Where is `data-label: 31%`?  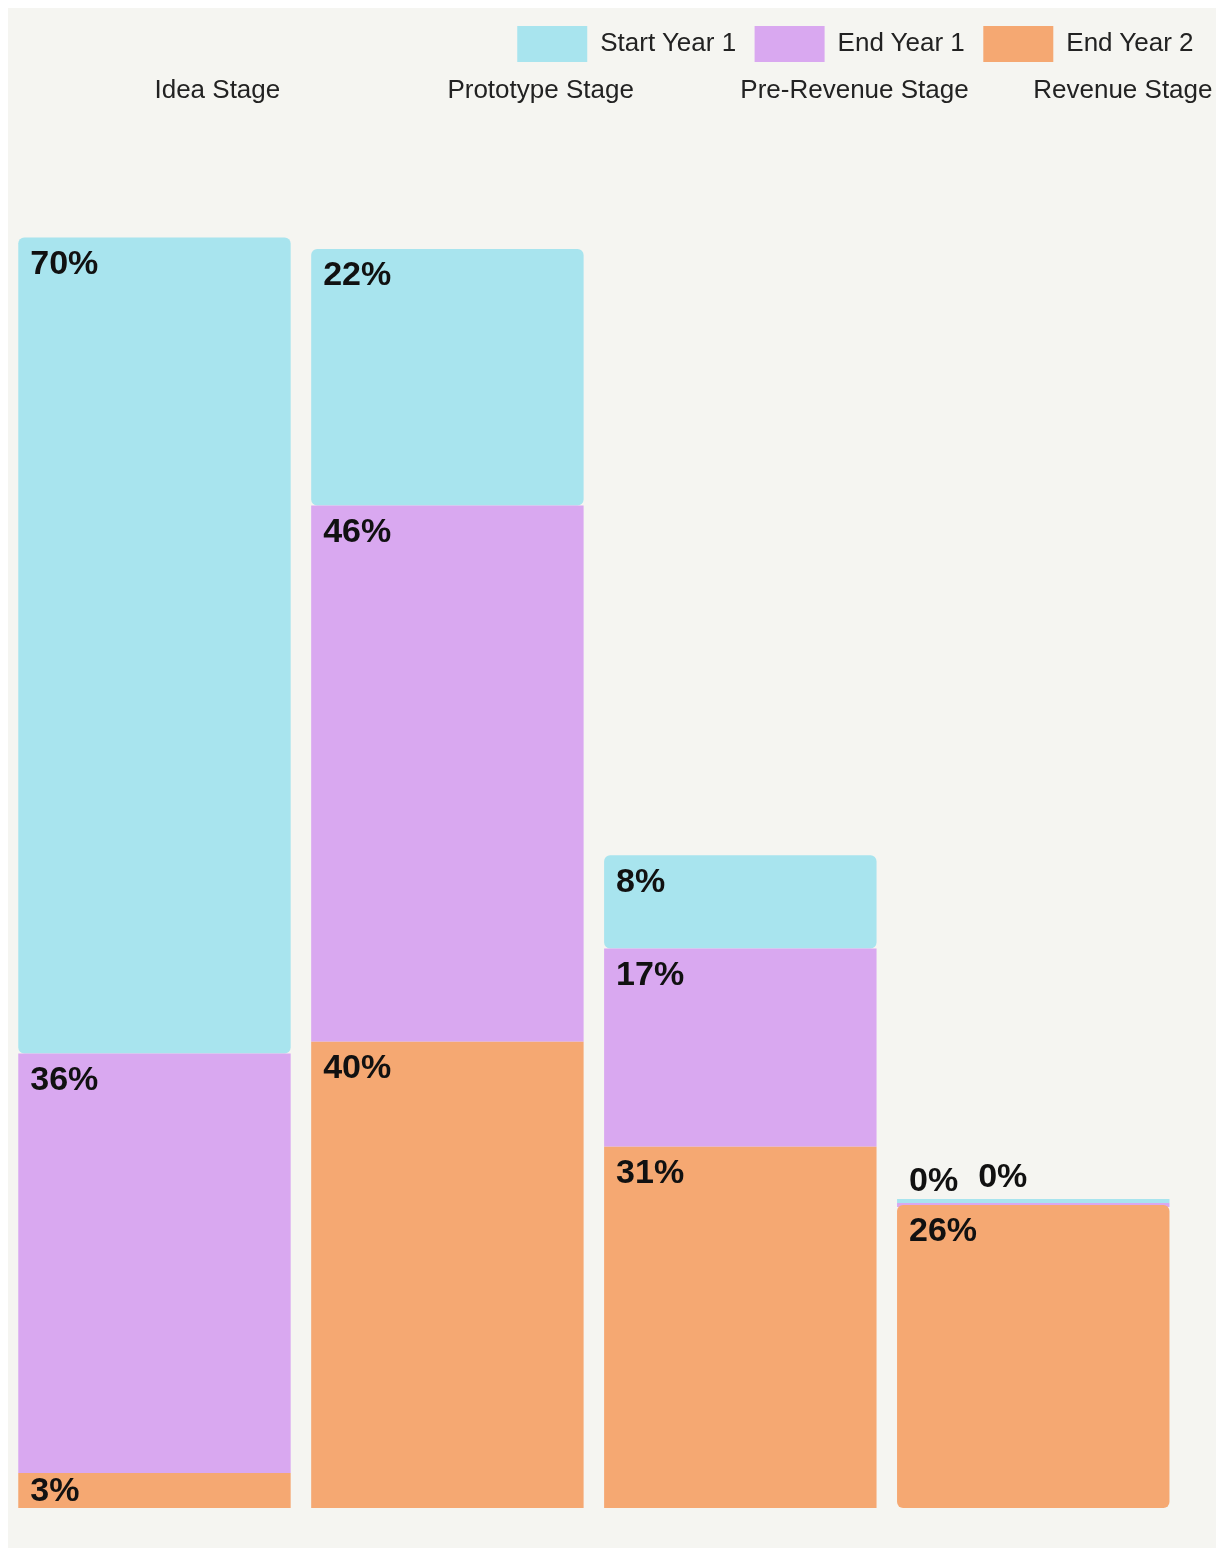
data-label: 31% is located at coordinates (650, 1171).